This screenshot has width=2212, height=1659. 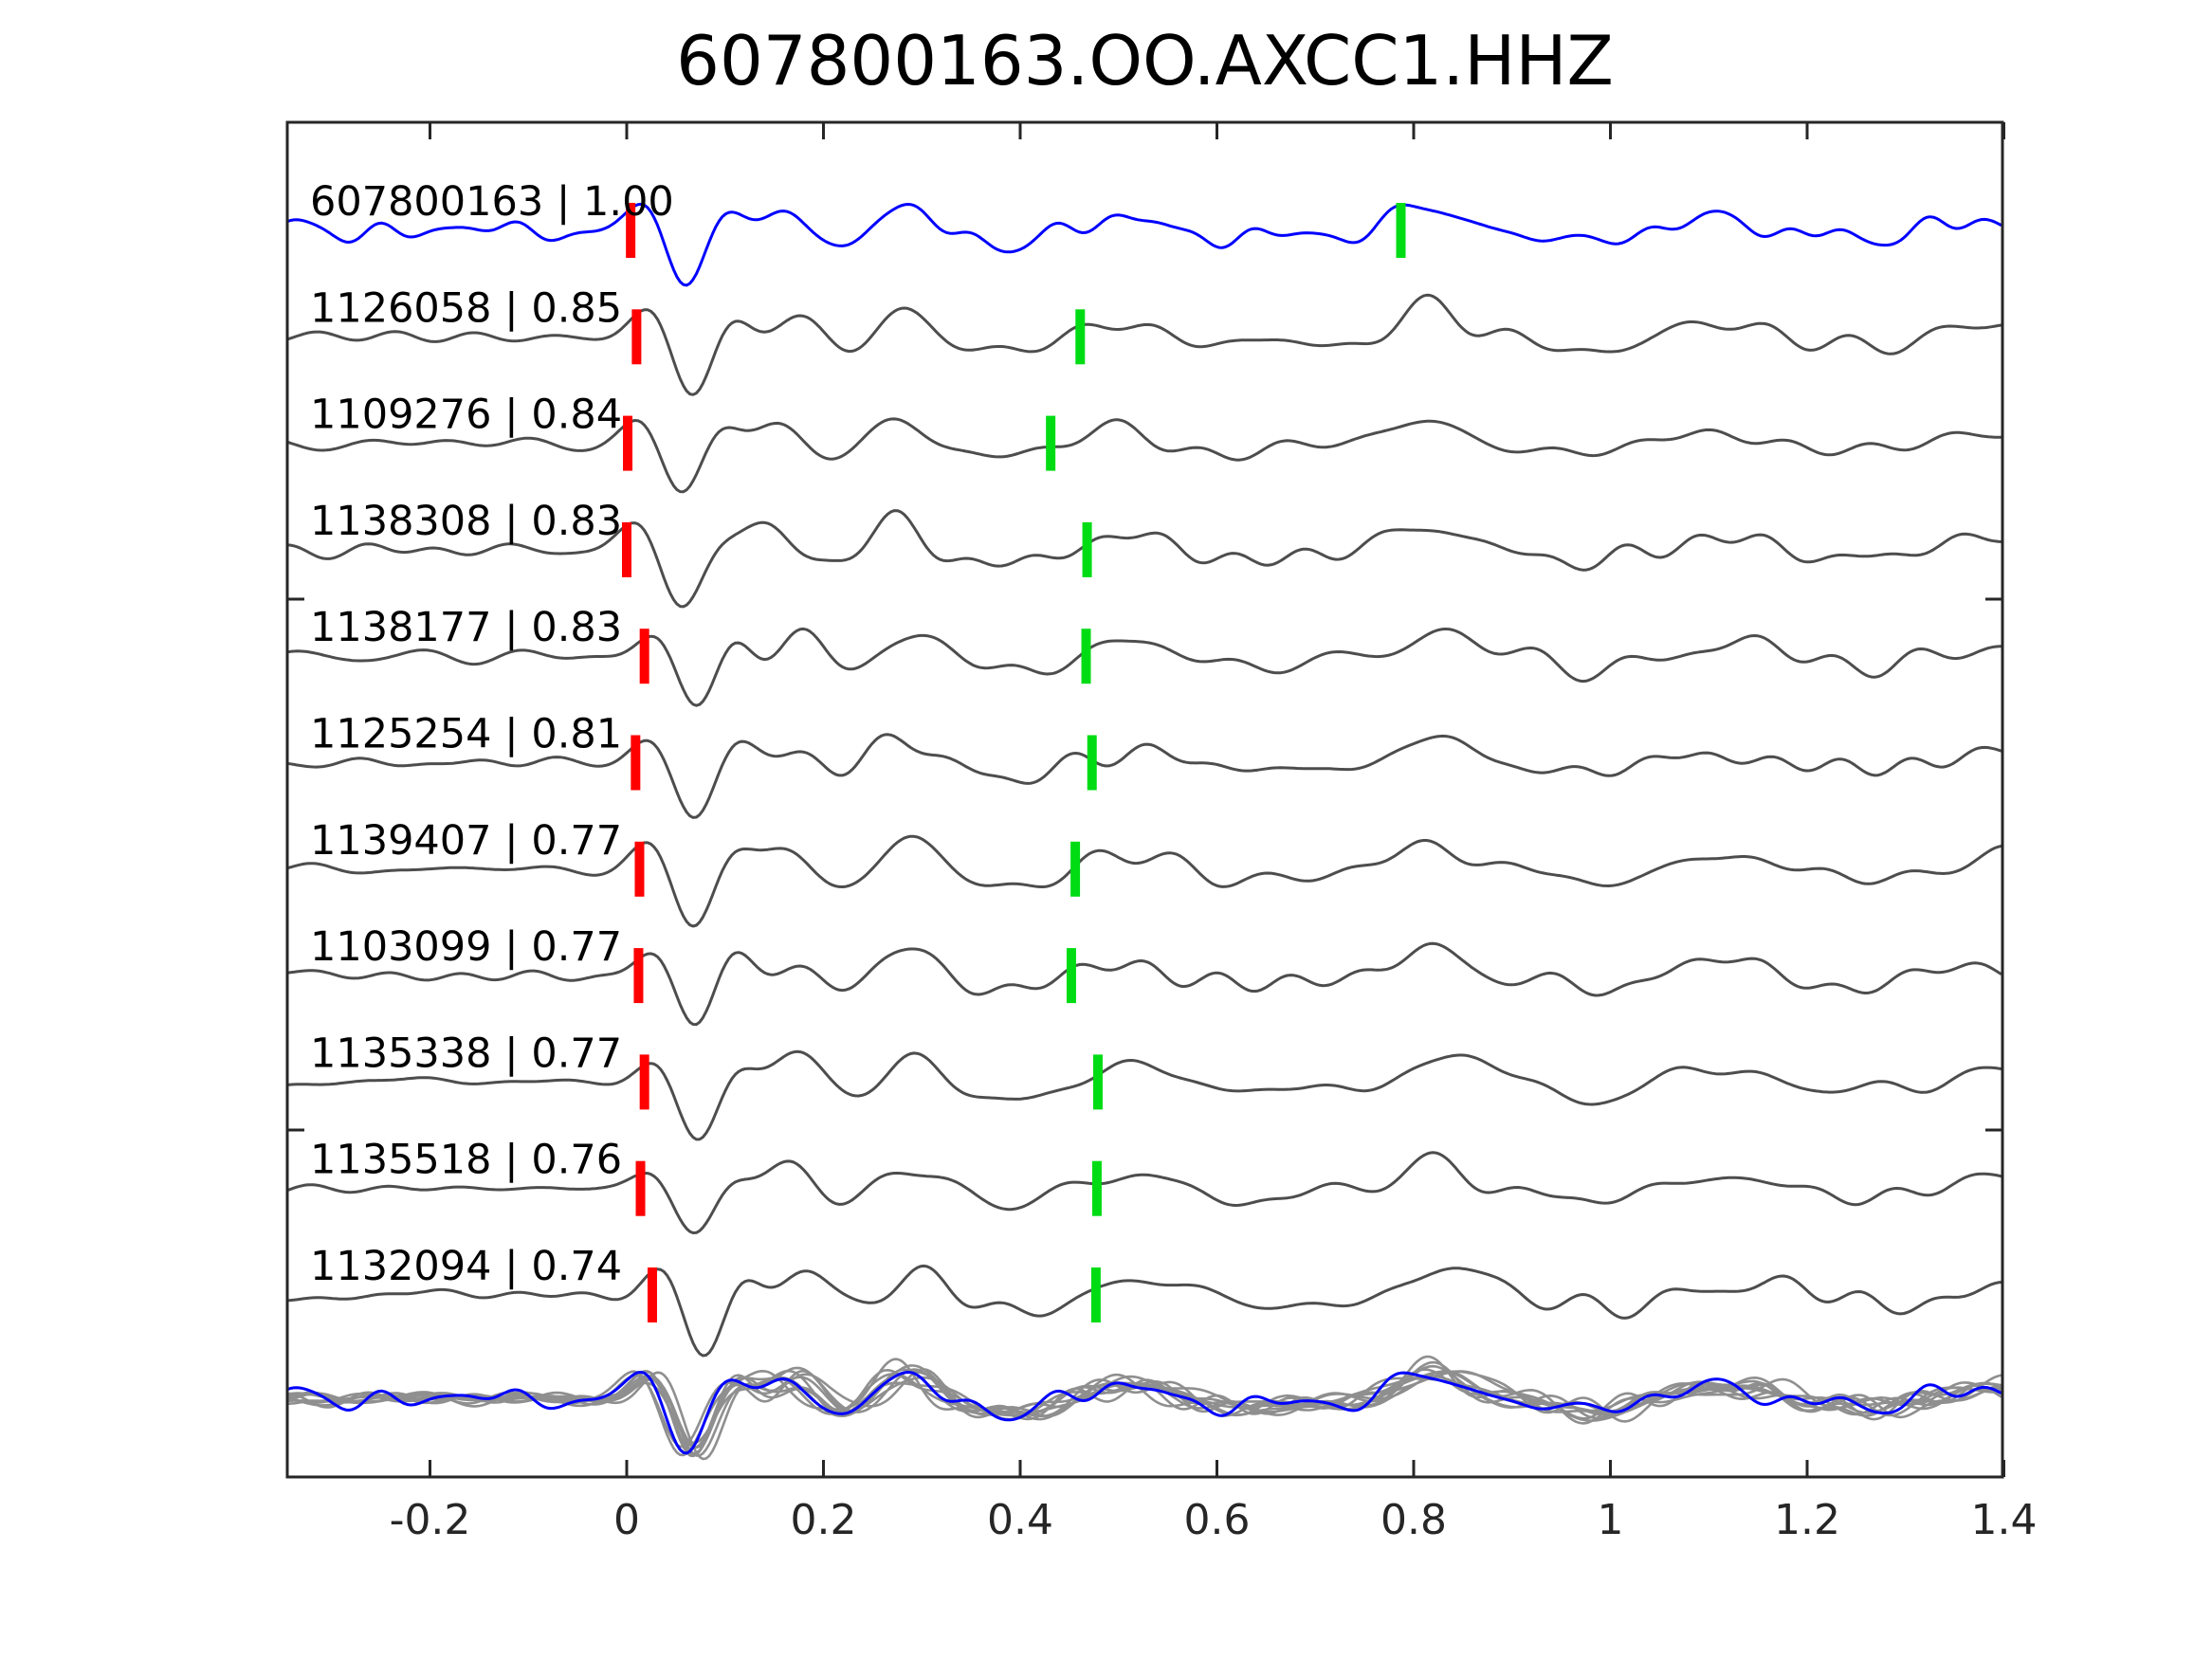 I want to click on trace-label-607800163: 607800163 | 1.00, so click(x=492, y=202).